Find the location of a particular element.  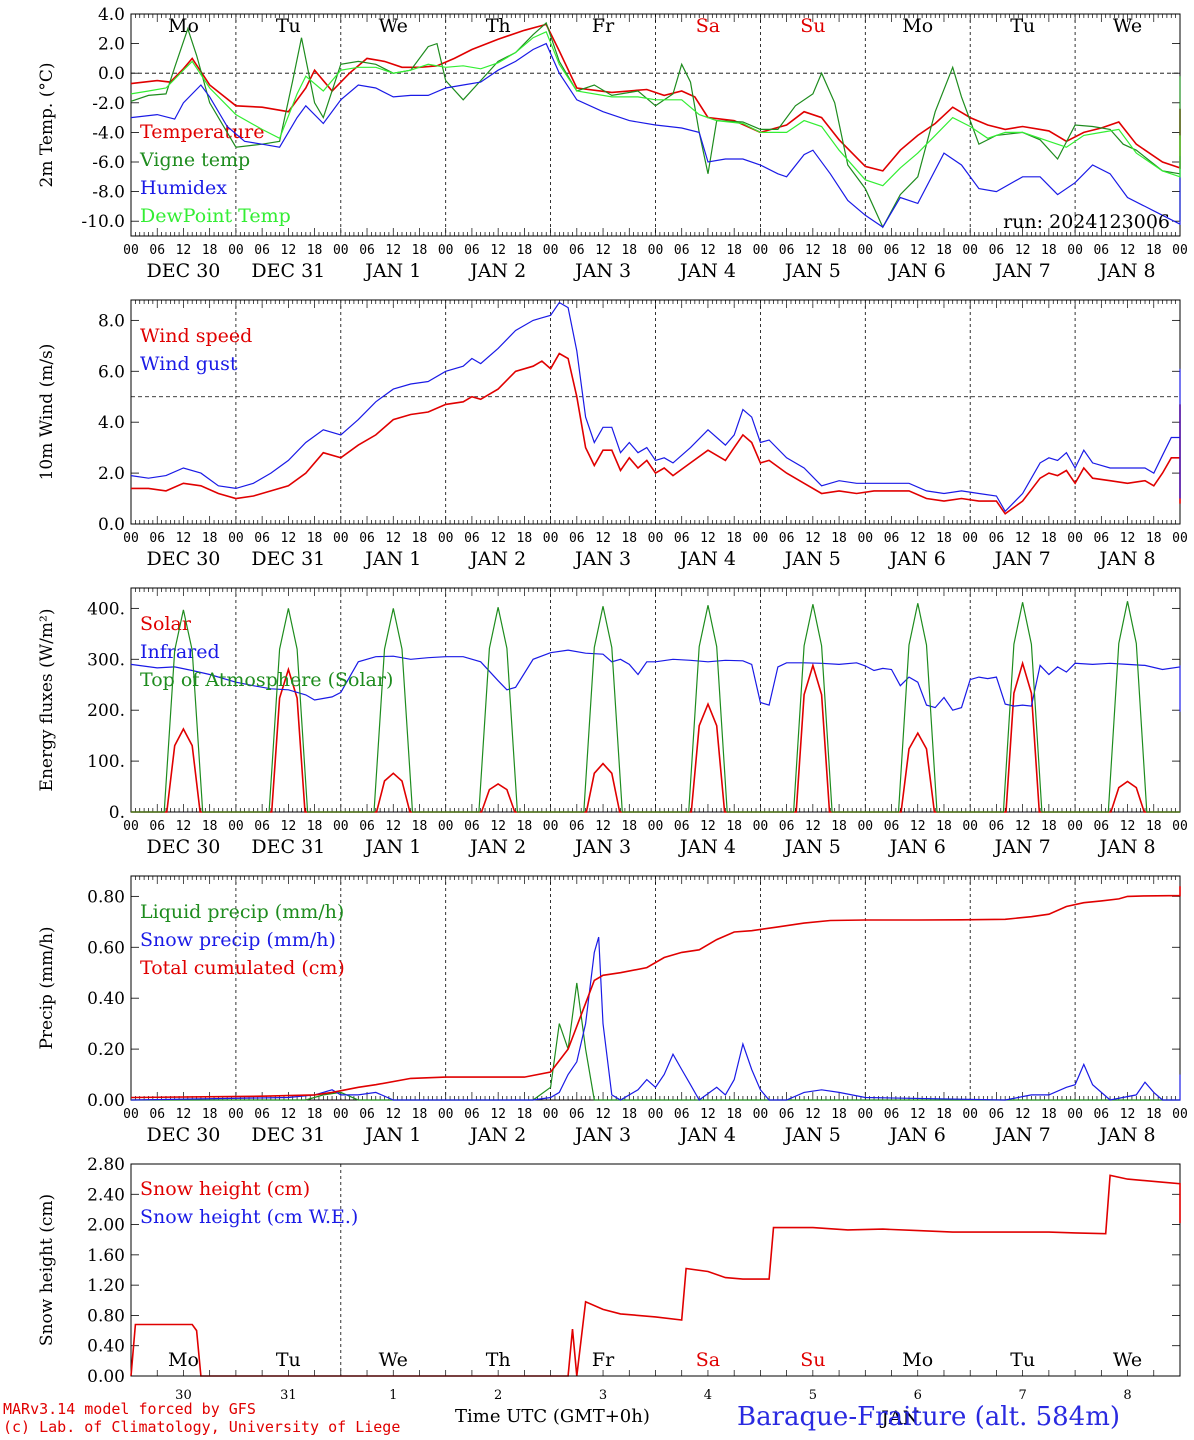

date-label: DEC 31 is located at coordinates (288, 271).